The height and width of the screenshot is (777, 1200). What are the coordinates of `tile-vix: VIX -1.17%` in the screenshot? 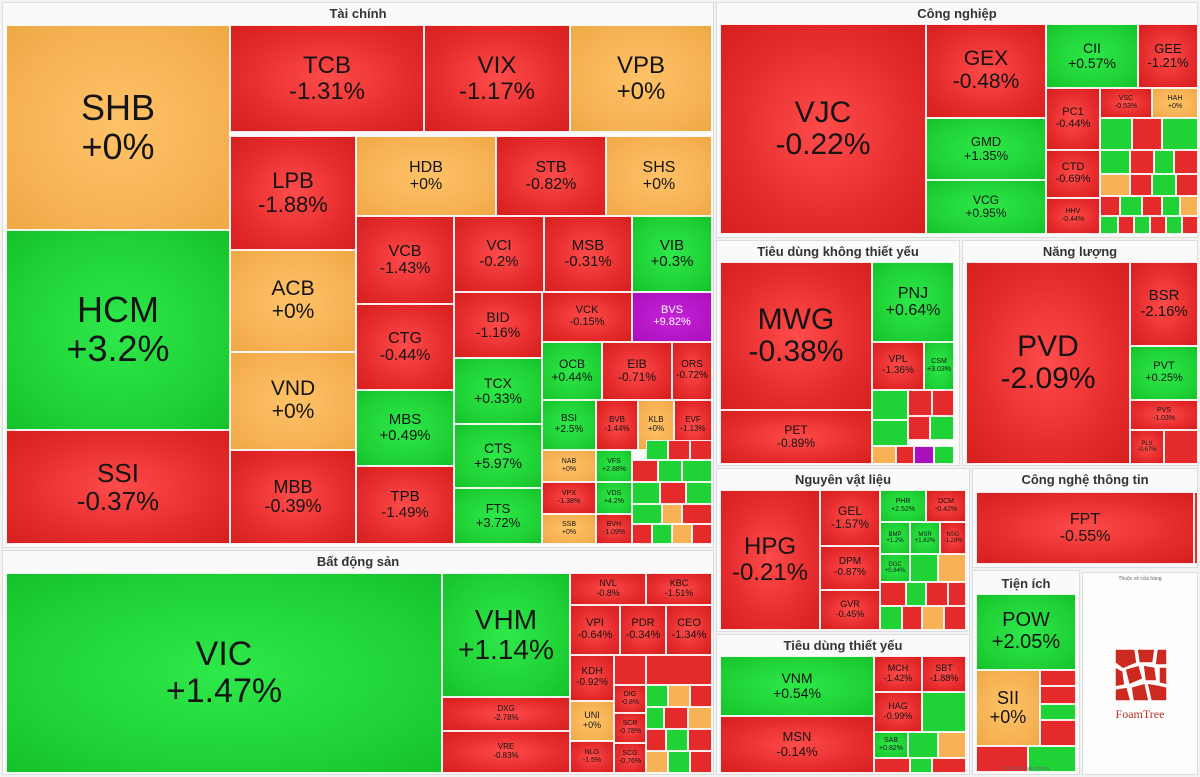 It's located at (497, 78).